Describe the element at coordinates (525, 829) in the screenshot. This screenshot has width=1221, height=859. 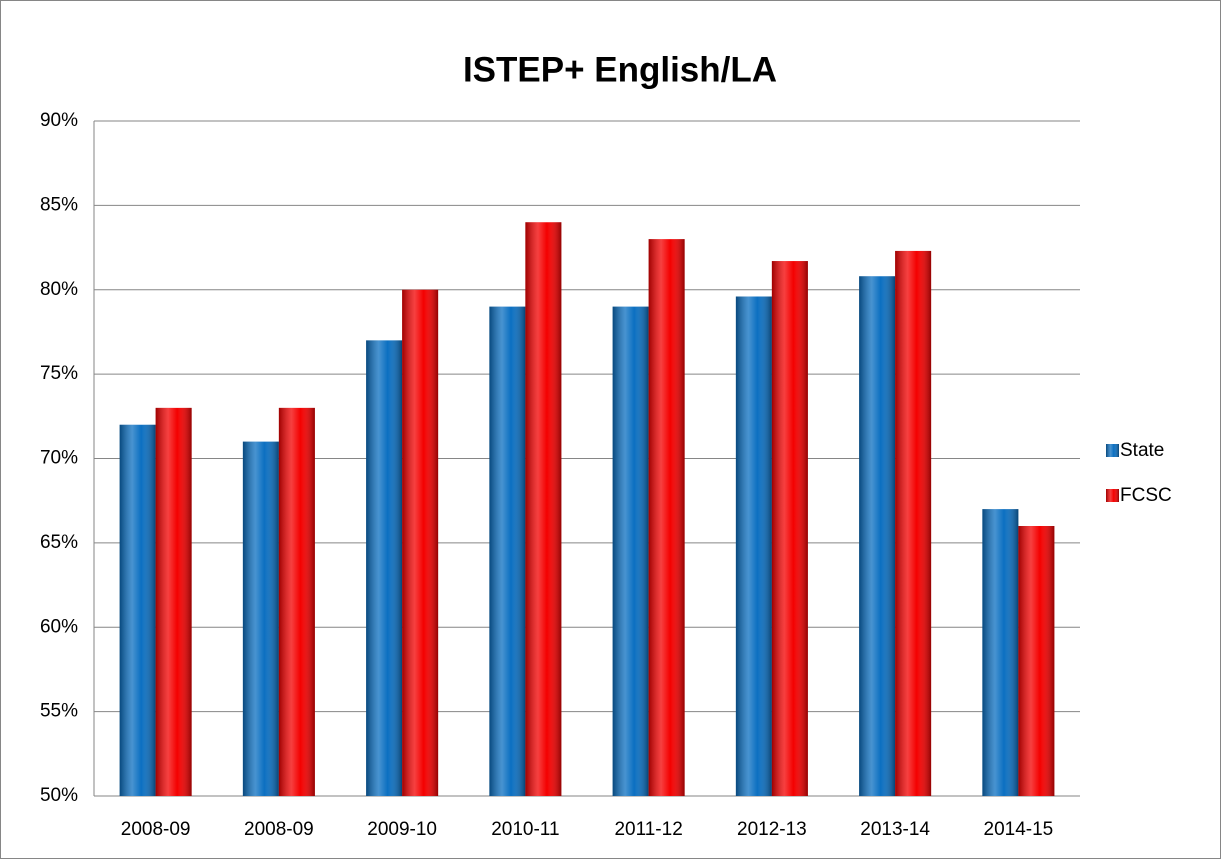
I see `x-tick-label: 2010-11` at that location.